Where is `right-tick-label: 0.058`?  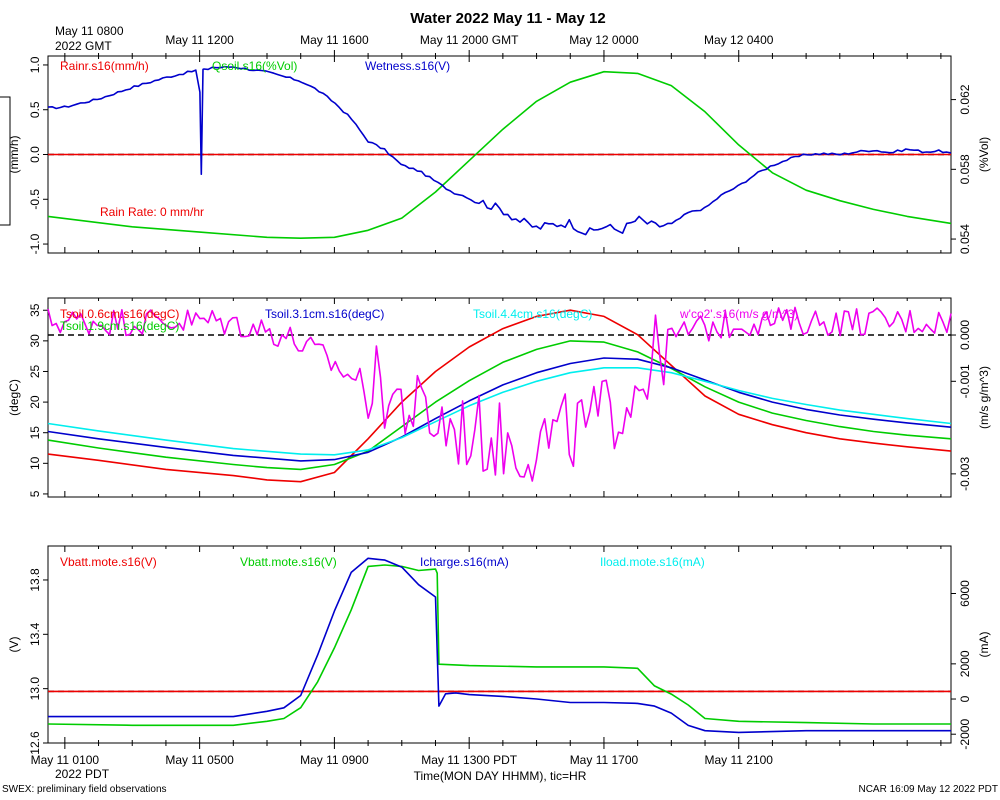
right-tick-label: 0.058 is located at coordinates (965, 169).